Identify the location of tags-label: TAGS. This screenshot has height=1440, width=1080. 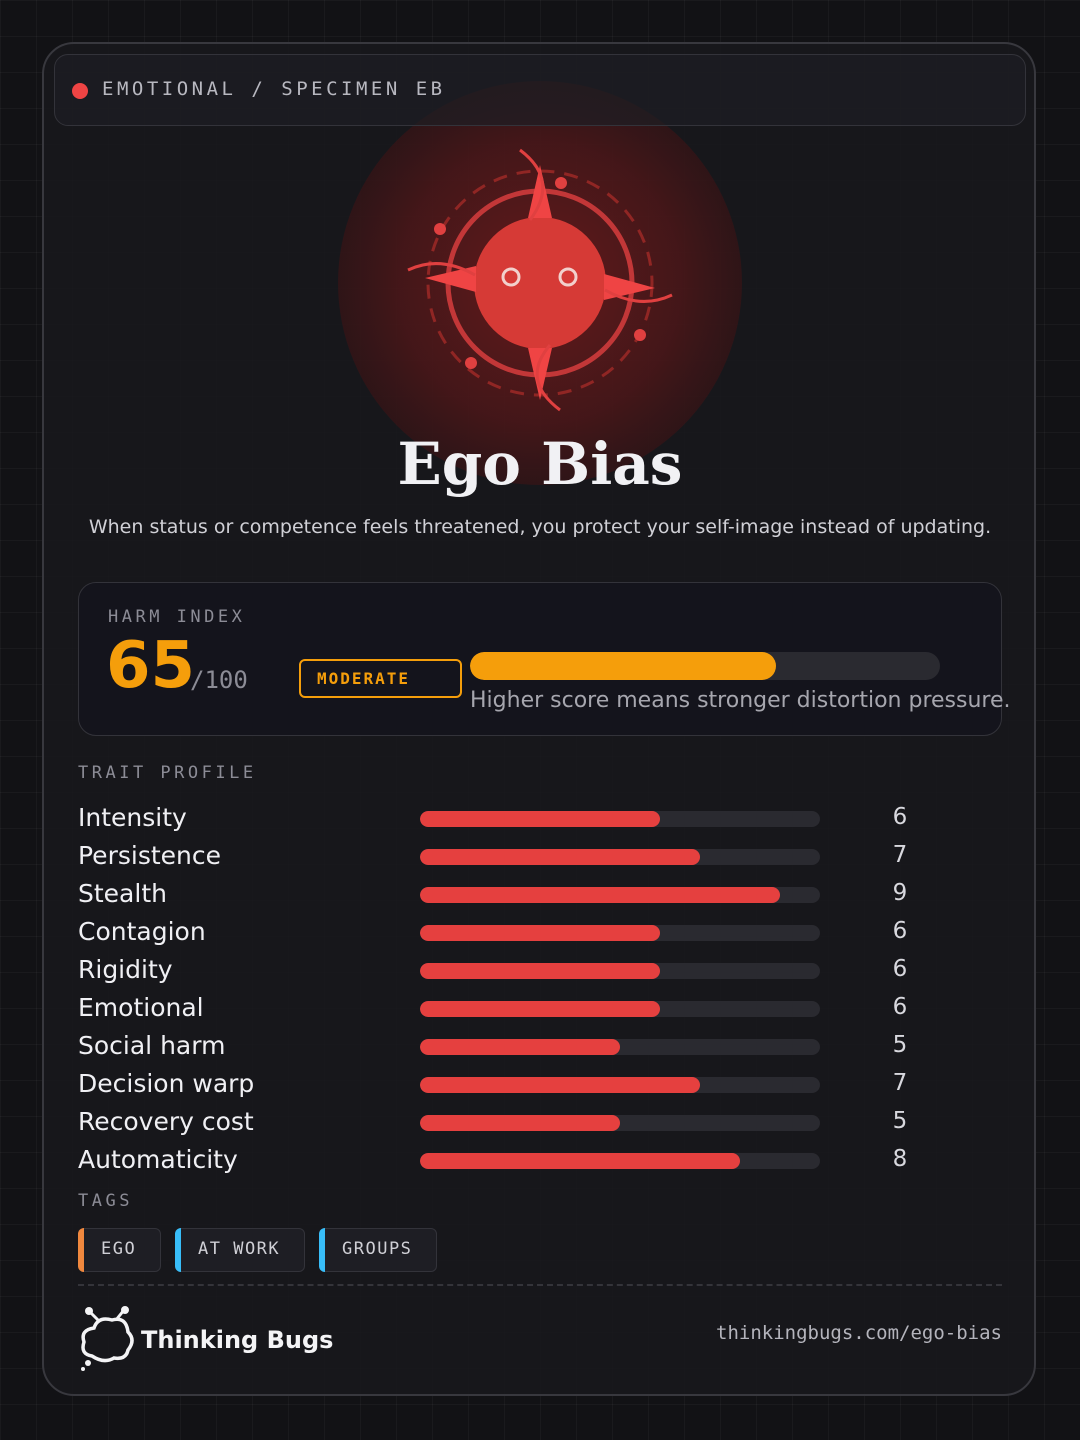
(105, 1201).